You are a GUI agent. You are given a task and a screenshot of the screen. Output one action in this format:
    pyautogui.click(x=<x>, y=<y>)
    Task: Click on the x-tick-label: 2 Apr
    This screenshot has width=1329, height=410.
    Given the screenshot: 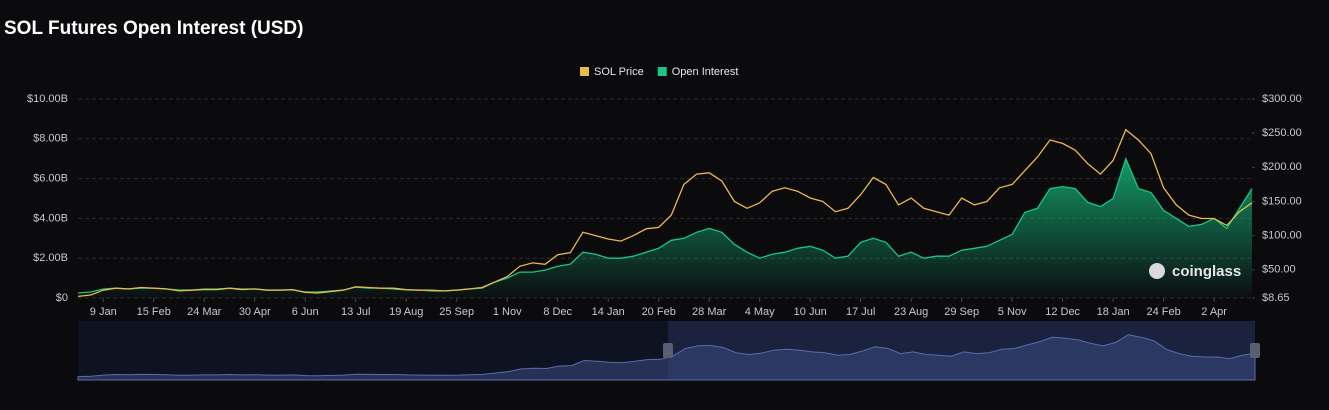 What is the action you would take?
    pyautogui.click(x=1214, y=312)
    